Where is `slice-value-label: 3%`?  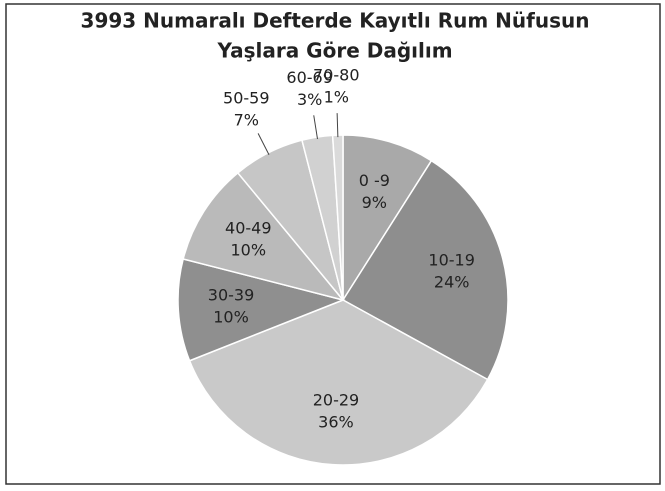
slice-value-label: 3% is located at coordinates (309, 99).